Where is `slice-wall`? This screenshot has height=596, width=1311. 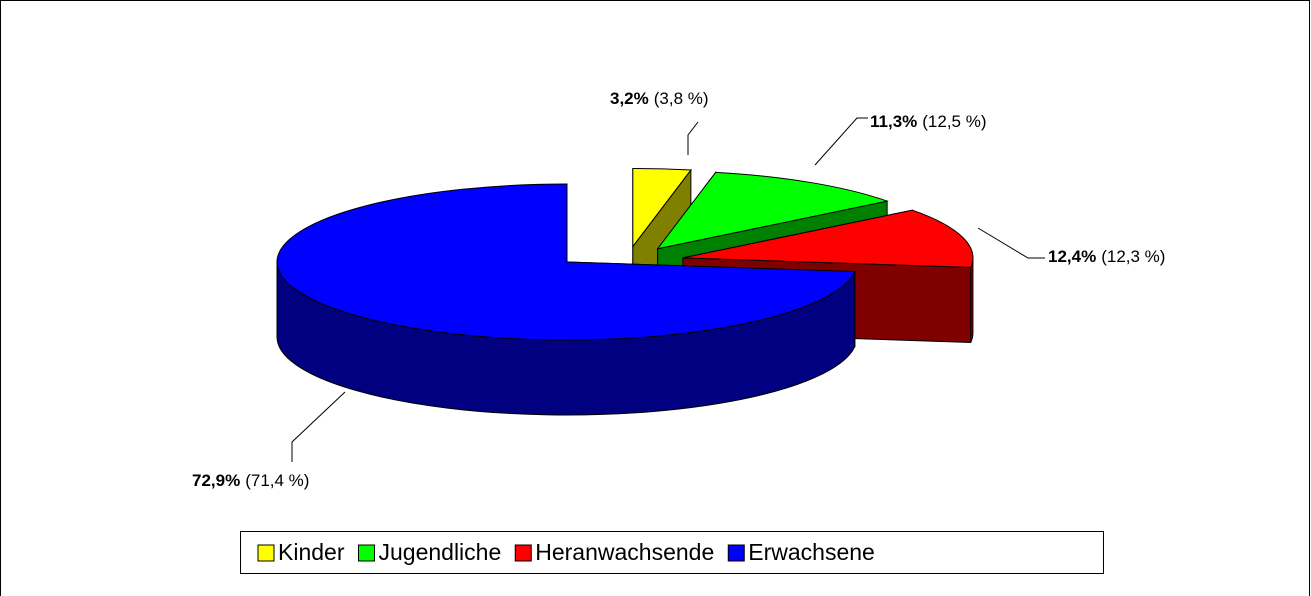
slice-wall is located at coordinates (972, 300).